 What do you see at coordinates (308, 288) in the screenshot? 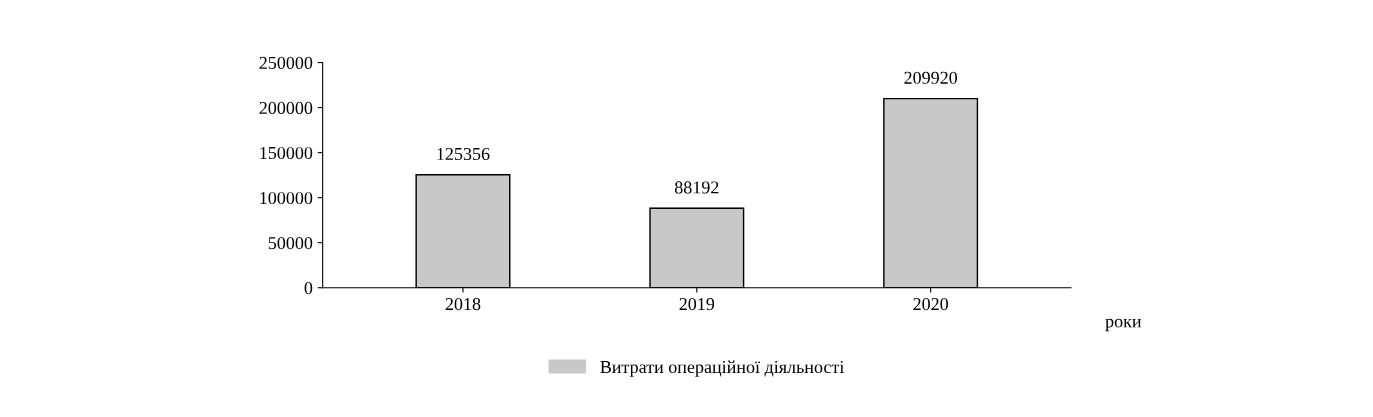
I see `y-tick-label: 0` at bounding box center [308, 288].